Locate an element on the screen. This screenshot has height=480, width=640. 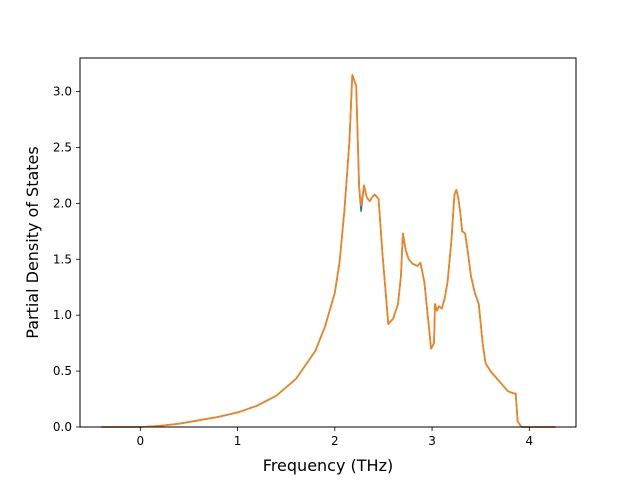
x-tick-label: 1 is located at coordinates (238, 441).